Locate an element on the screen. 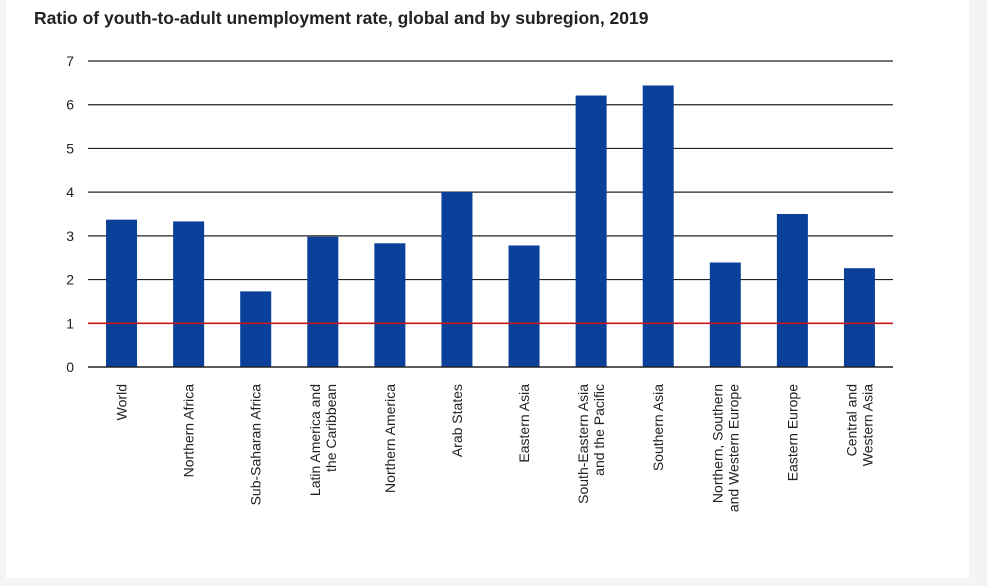 The image size is (987, 586). x-tick-label-line: Northern Africa is located at coordinates (189, 431).